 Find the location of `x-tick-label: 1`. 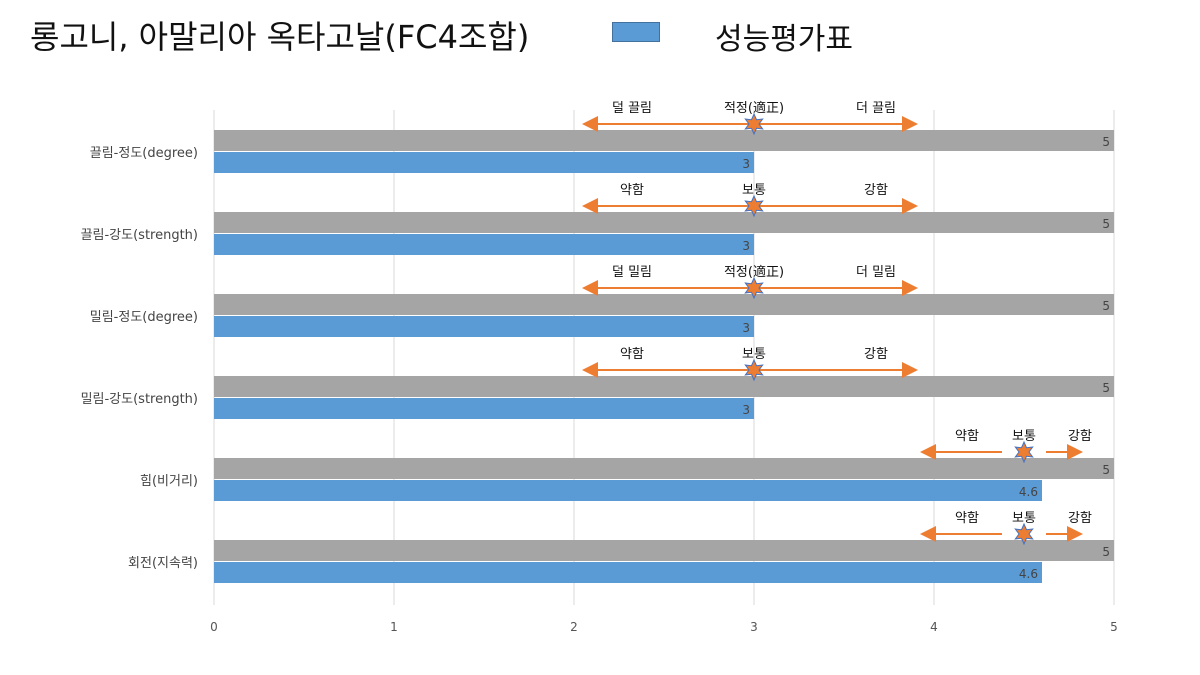

x-tick-label: 1 is located at coordinates (394, 627).